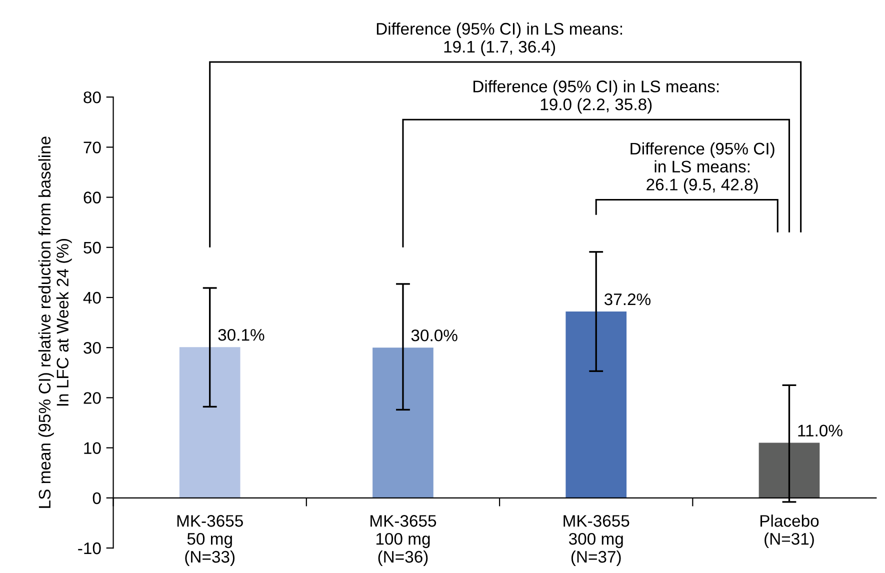 The height and width of the screenshot is (573, 885). Describe the element at coordinates (96, 498) in the screenshot. I see `y-tick-label: 0` at that location.